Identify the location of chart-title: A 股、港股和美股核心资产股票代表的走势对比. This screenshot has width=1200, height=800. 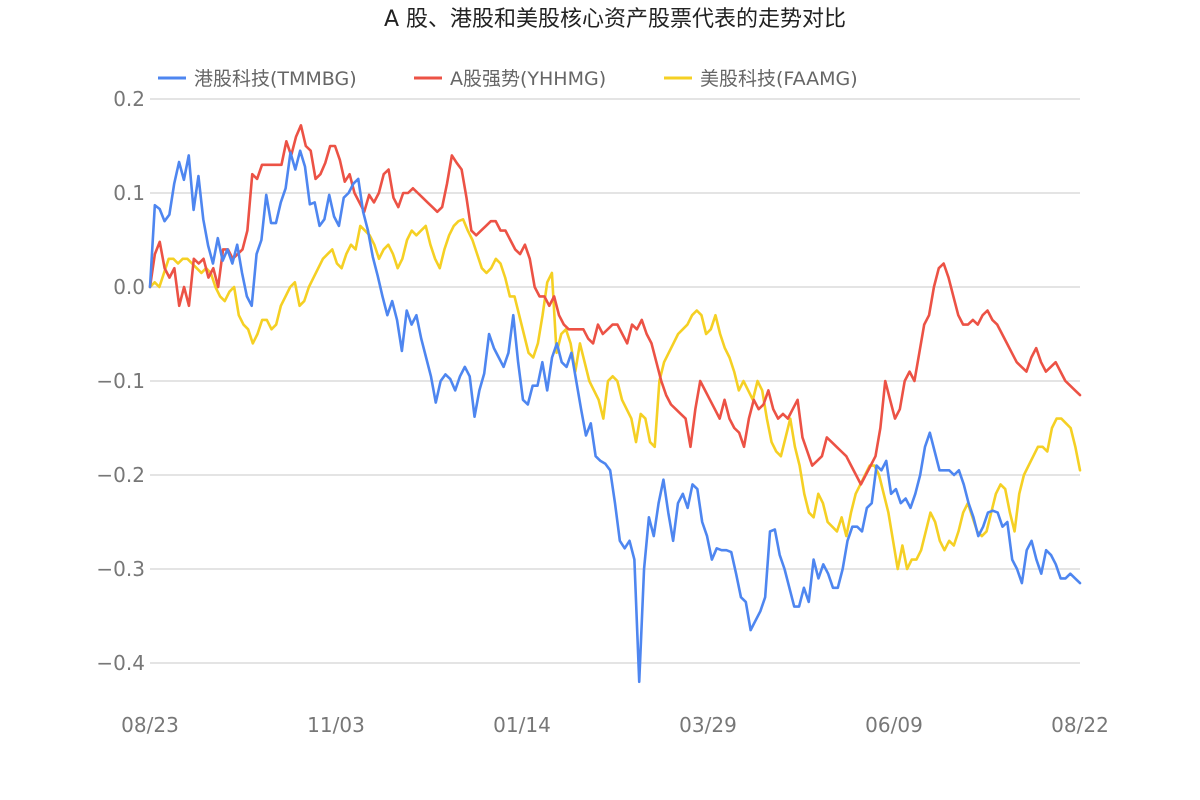
(615, 19).